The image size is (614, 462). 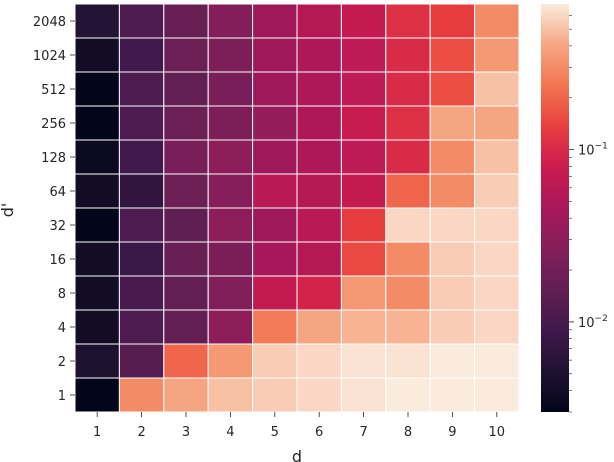 I want to click on colorbar-ticks: 10⁻¹ 10⁻², so click(x=588, y=214).